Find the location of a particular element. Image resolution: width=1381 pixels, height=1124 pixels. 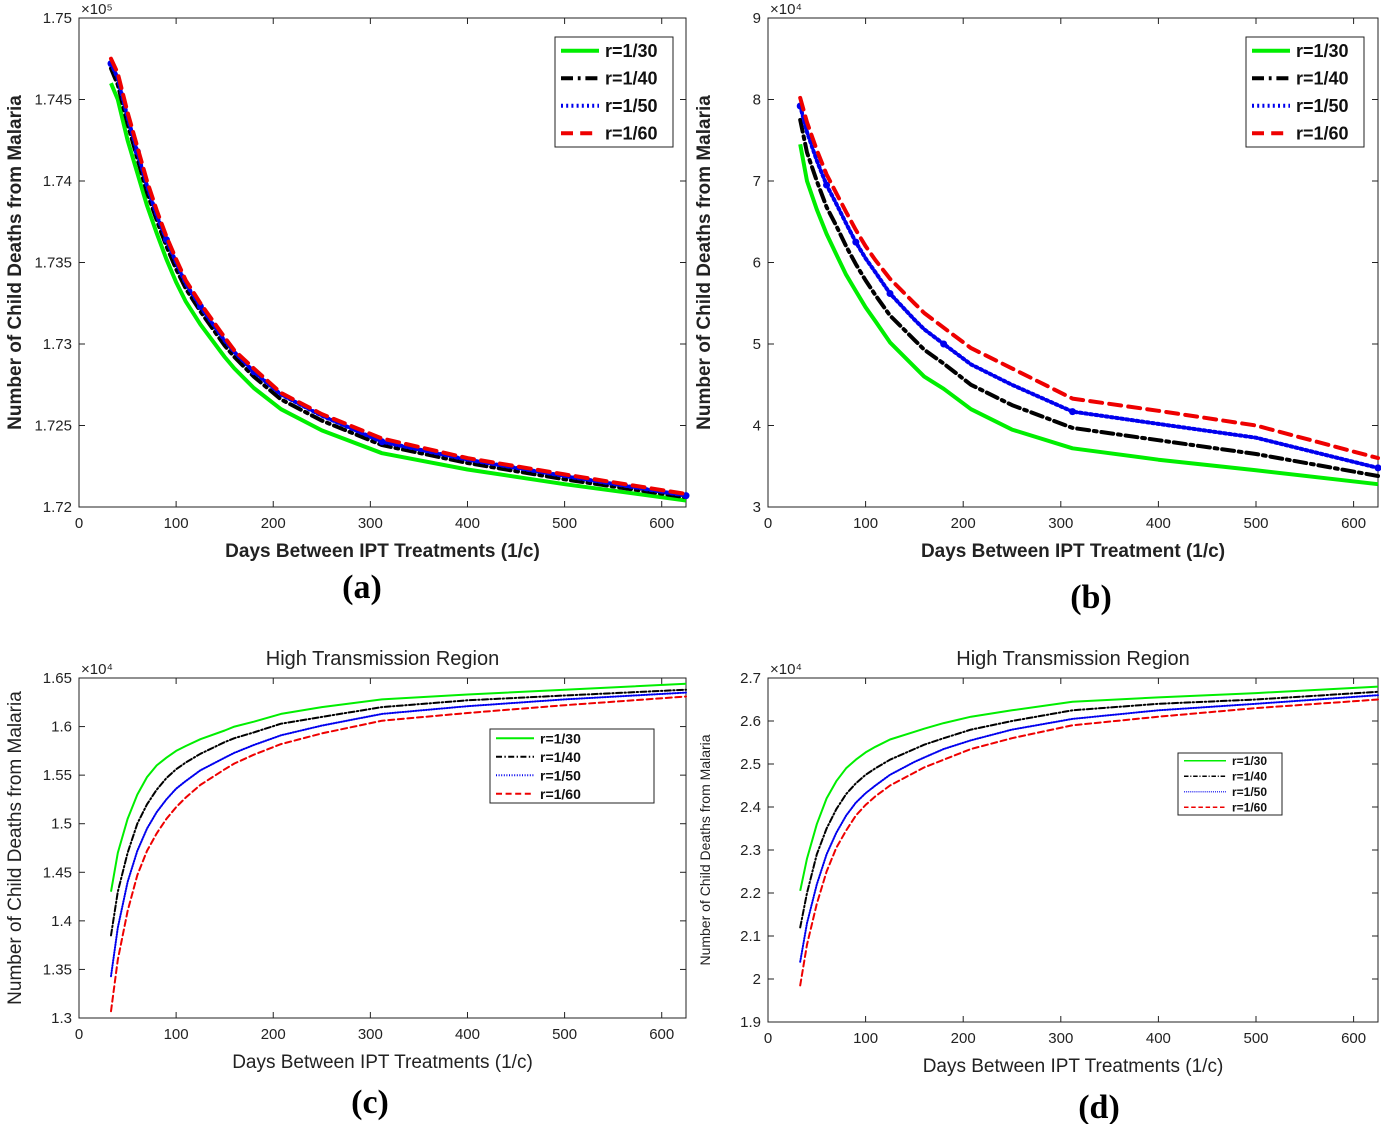

panel-label: (b) is located at coordinates (1091, 597).